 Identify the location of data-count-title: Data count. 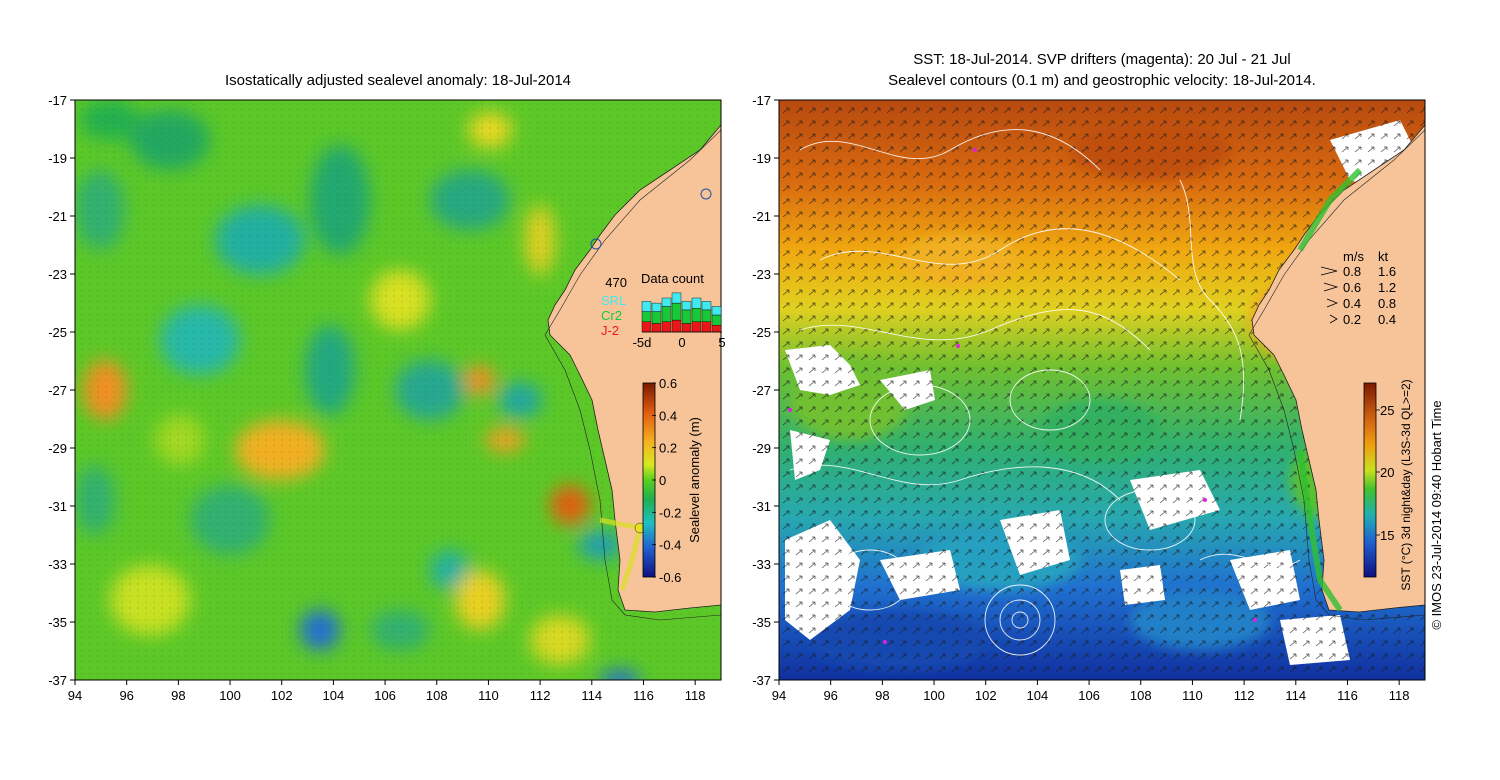
(672, 278).